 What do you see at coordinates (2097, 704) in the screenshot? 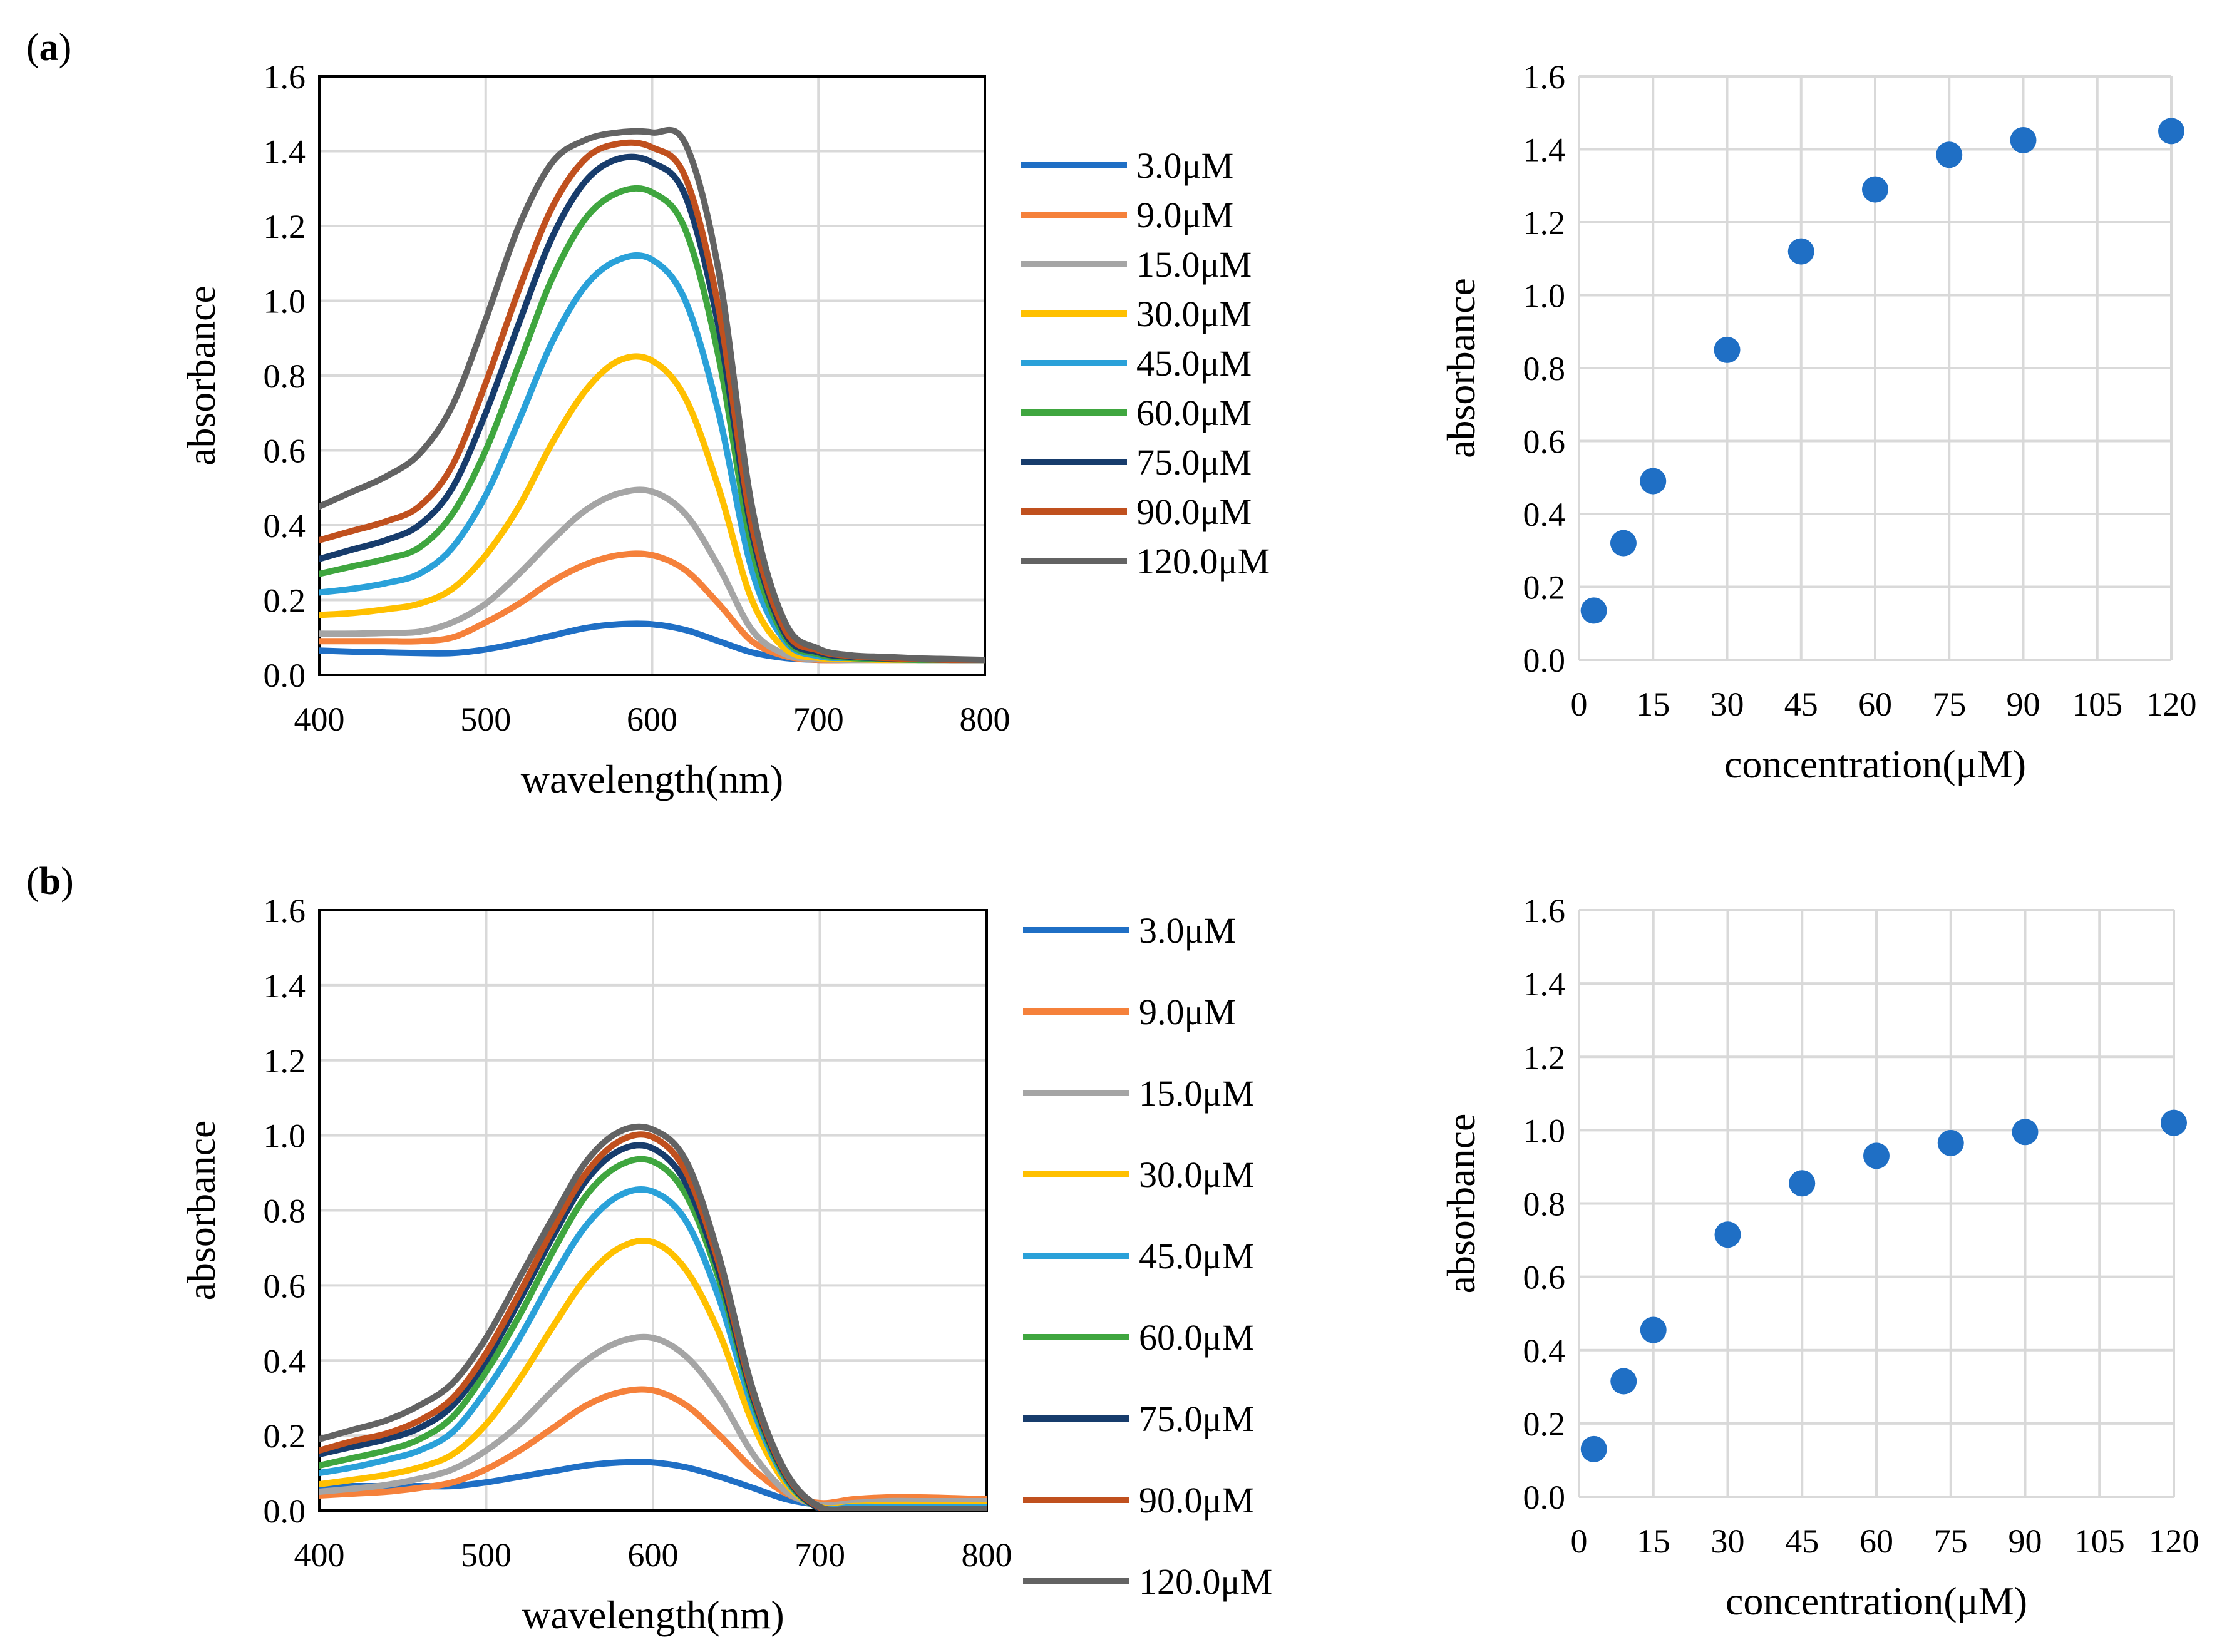
I see `x-tick-label: 105` at bounding box center [2097, 704].